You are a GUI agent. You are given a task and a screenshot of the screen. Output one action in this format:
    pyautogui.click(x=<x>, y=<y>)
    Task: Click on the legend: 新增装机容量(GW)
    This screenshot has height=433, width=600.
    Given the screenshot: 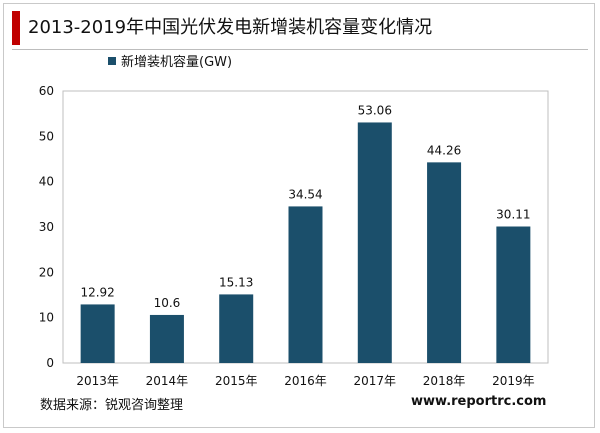 What is the action you would take?
    pyautogui.click(x=170, y=62)
    